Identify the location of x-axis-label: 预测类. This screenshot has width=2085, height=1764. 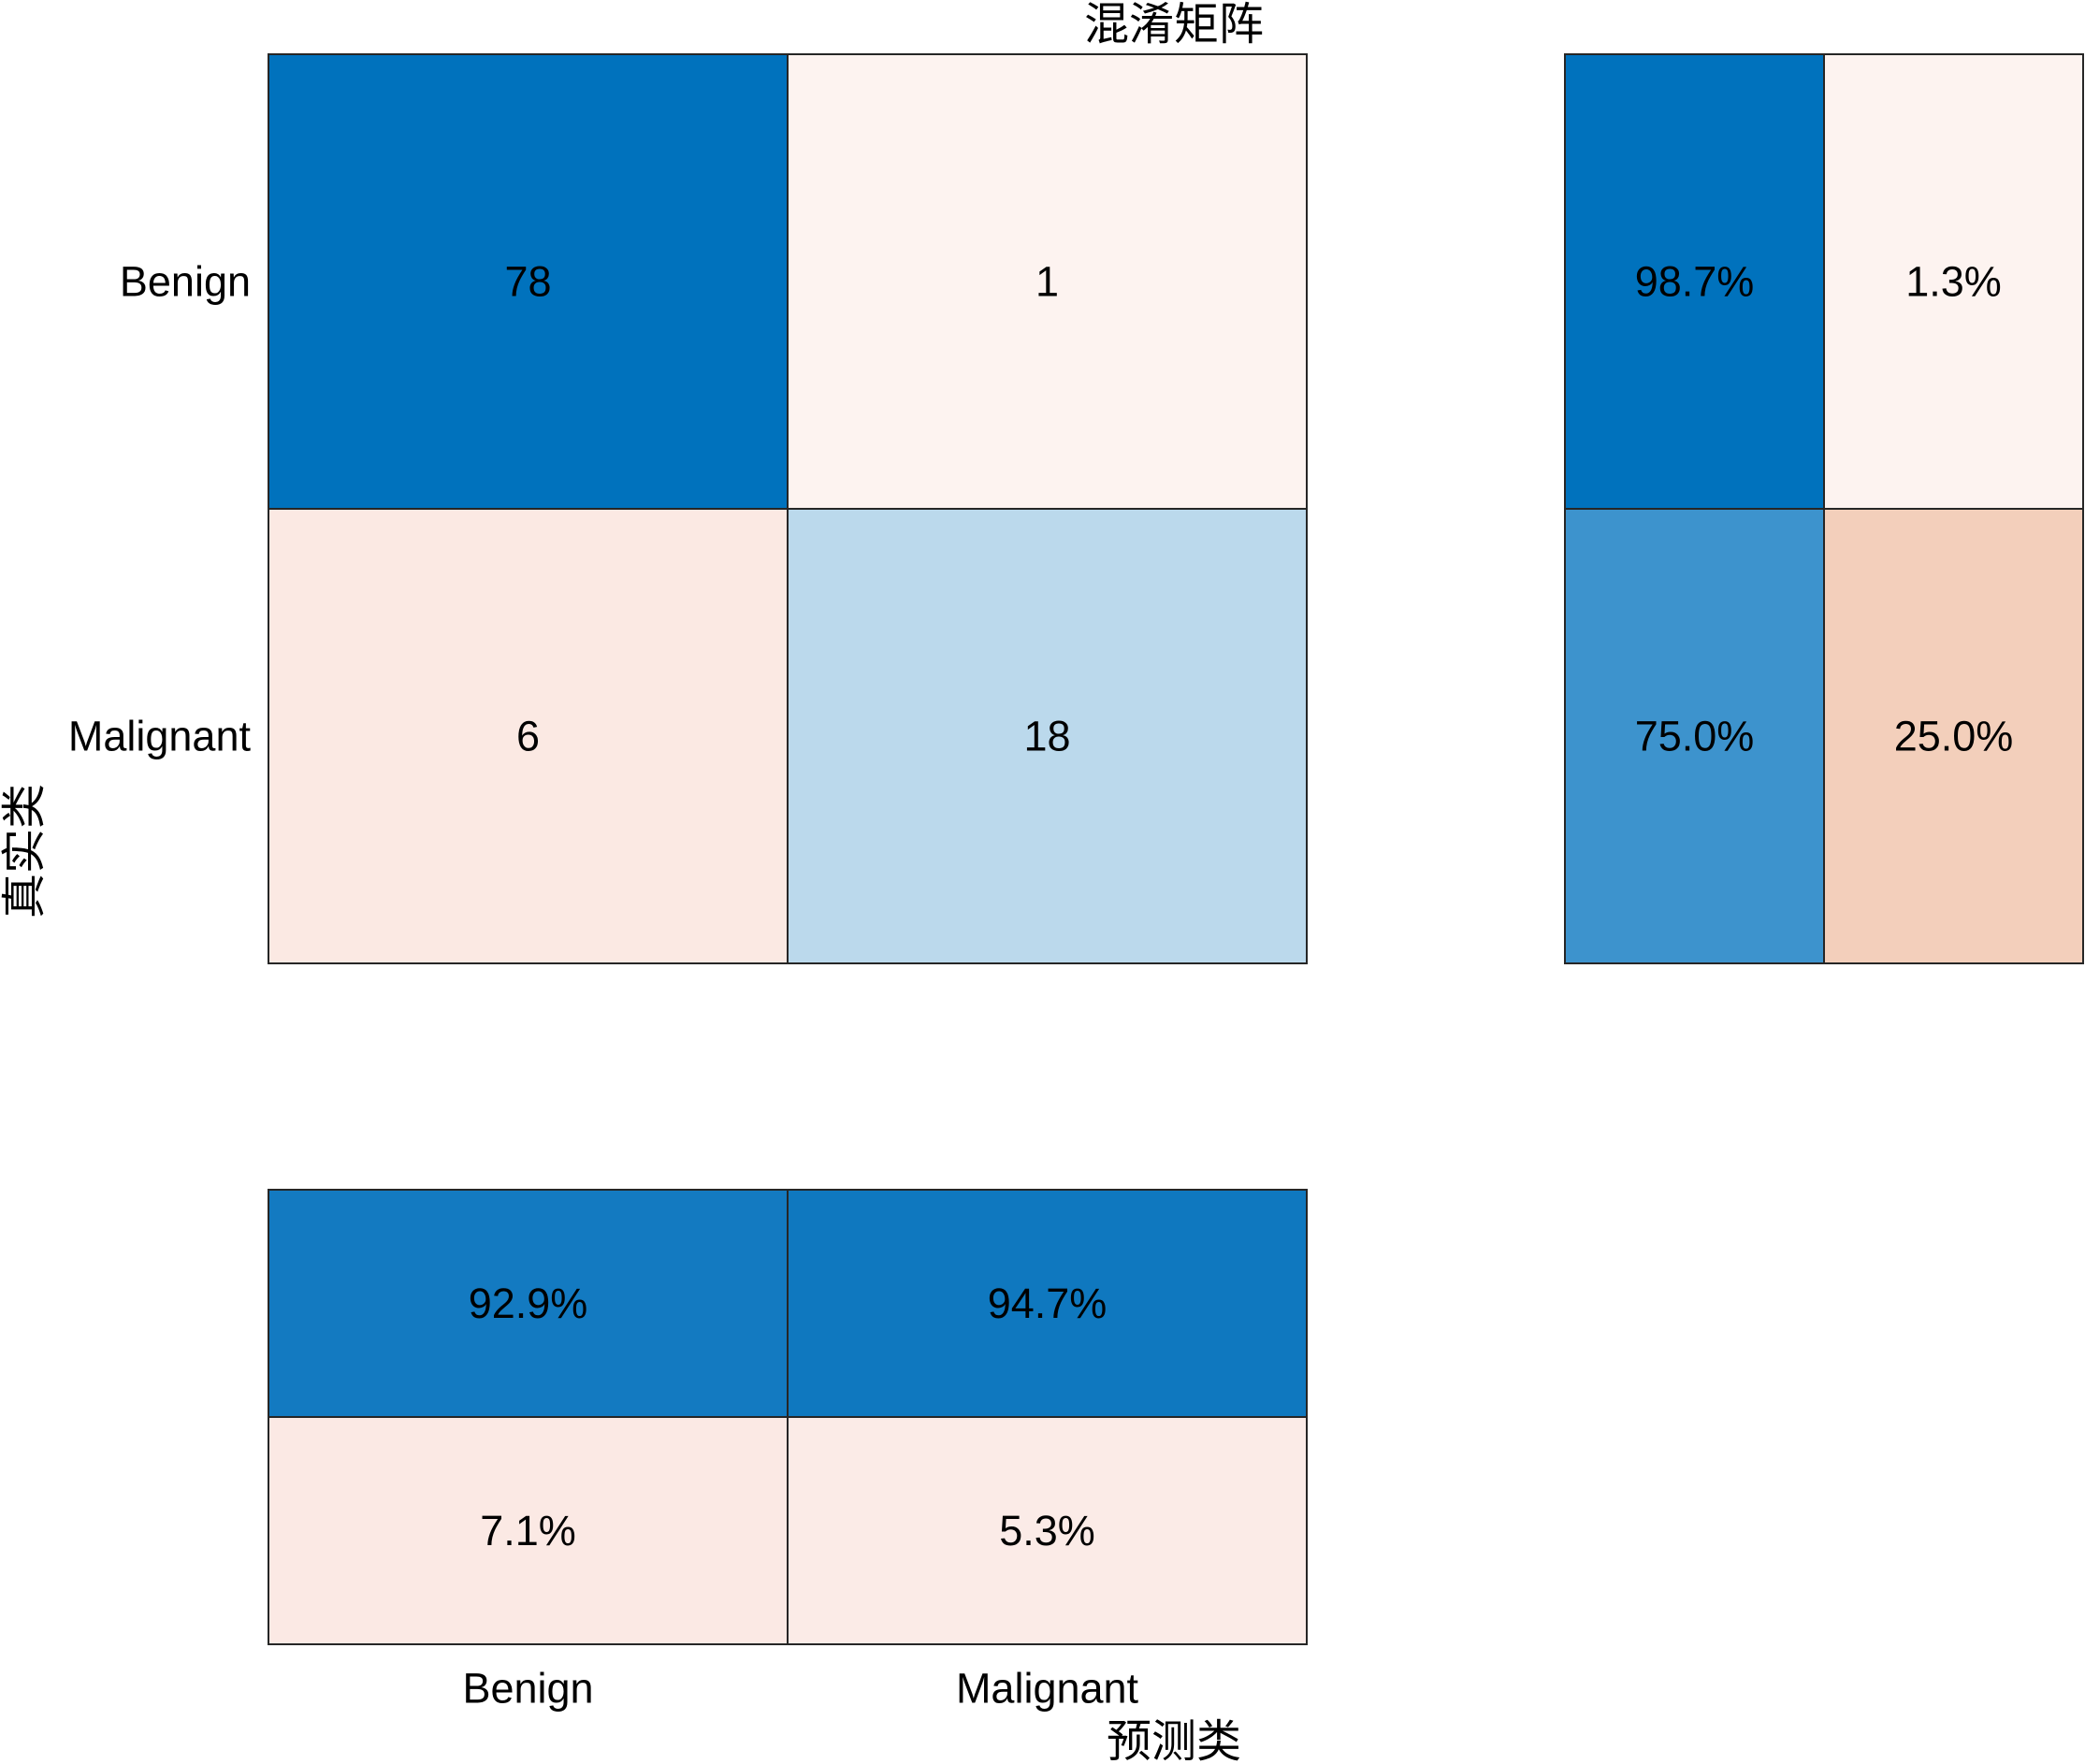
(1174, 1740).